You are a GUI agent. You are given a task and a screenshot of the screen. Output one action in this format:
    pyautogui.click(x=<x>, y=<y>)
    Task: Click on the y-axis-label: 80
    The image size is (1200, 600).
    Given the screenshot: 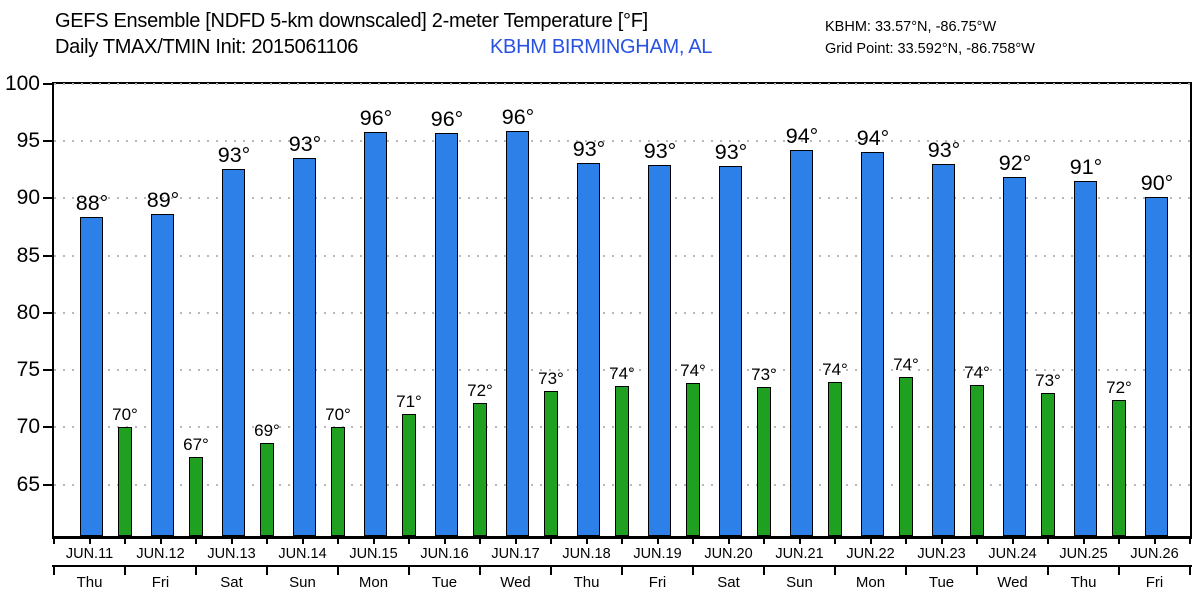 What is the action you would take?
    pyautogui.click(x=28, y=312)
    